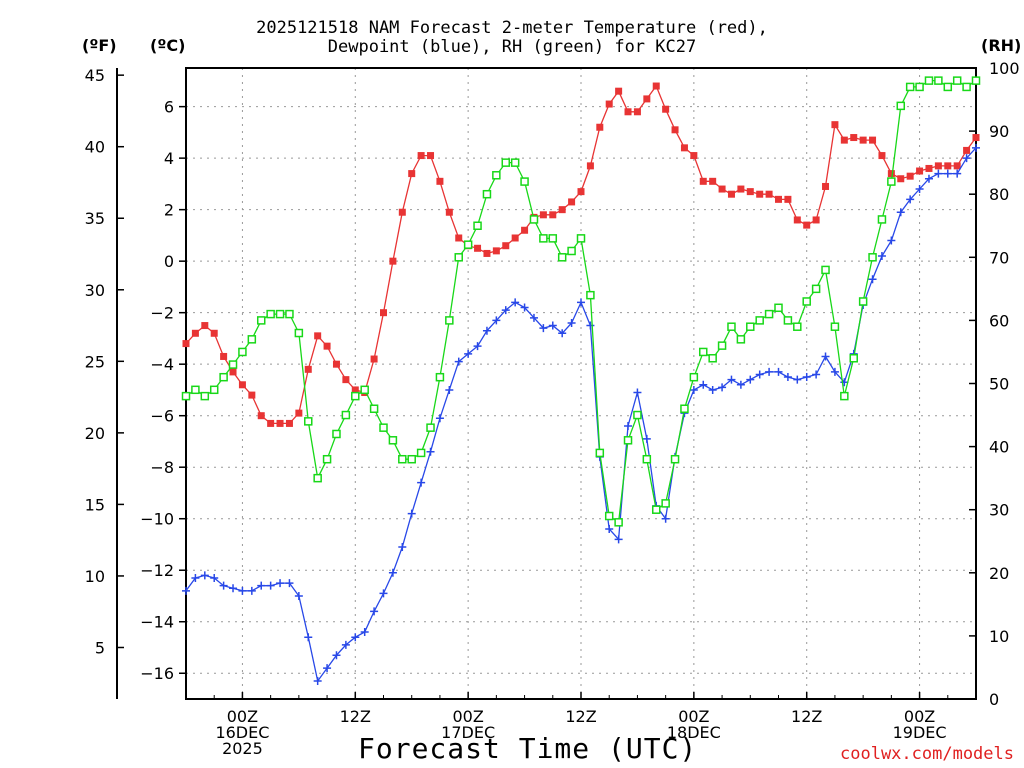  I want to click on x-axis-title: Forecast Time (UTC), so click(528, 748).